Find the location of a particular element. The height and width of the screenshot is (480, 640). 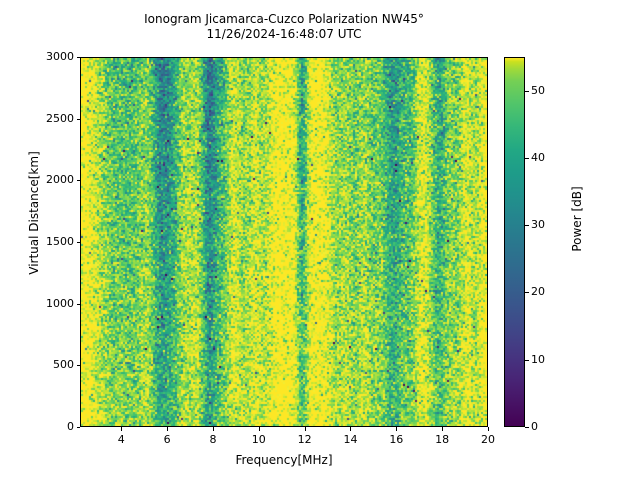

x-tick-label: 20 is located at coordinates (488, 439).